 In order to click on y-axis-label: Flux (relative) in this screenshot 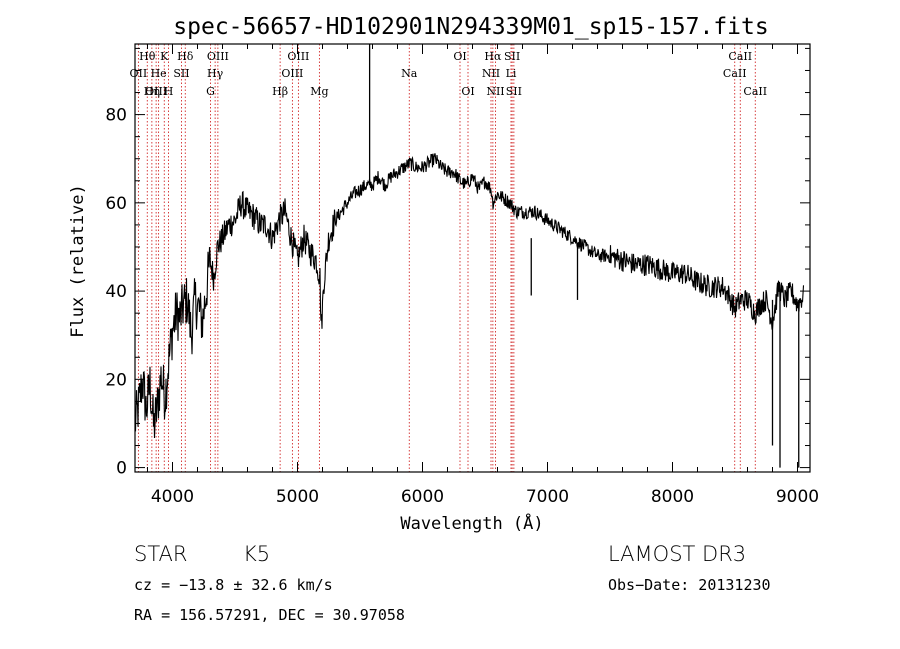, I will do `click(78, 261)`.